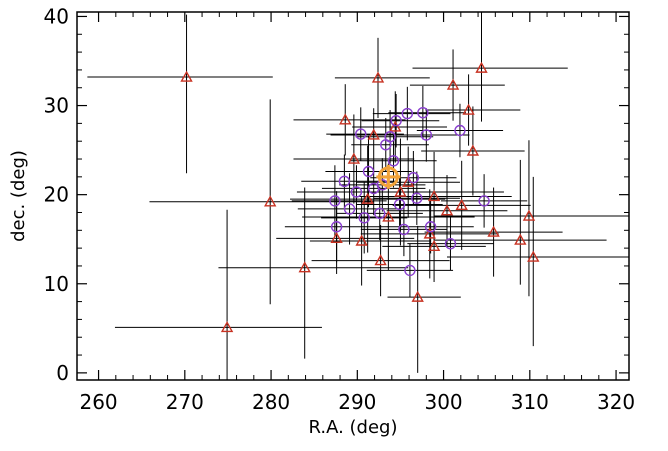 The height and width of the screenshot is (451, 668). What do you see at coordinates (18, 196) in the screenshot?
I see `y-axis-title: dec. (deg)` at bounding box center [18, 196].